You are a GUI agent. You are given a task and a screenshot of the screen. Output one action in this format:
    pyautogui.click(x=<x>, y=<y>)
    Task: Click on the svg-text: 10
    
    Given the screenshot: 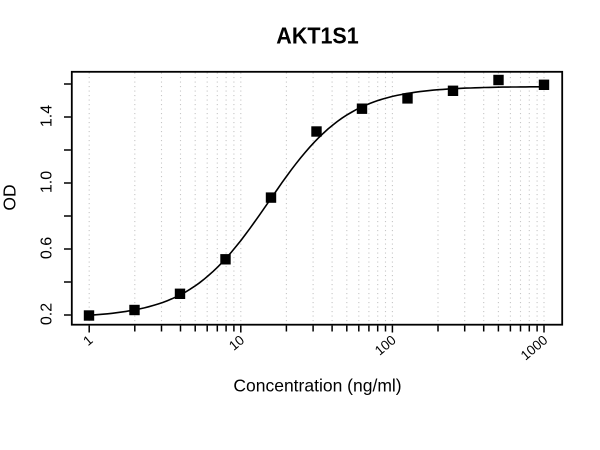 What is the action you would take?
    pyautogui.click(x=236, y=342)
    